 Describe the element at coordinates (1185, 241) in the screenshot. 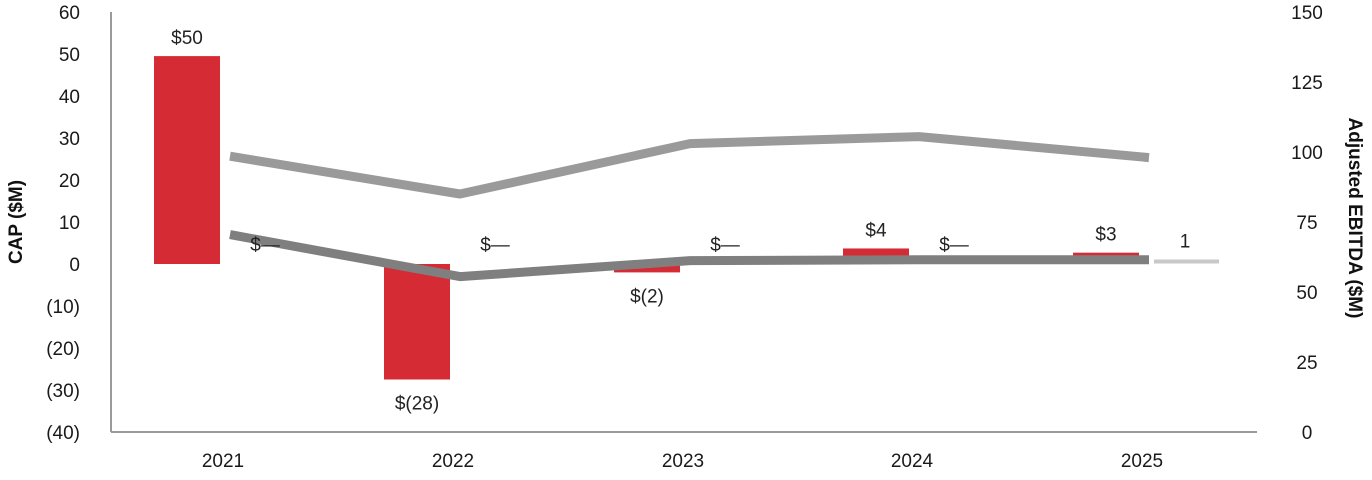

I see `small-series-label: 1` at that location.